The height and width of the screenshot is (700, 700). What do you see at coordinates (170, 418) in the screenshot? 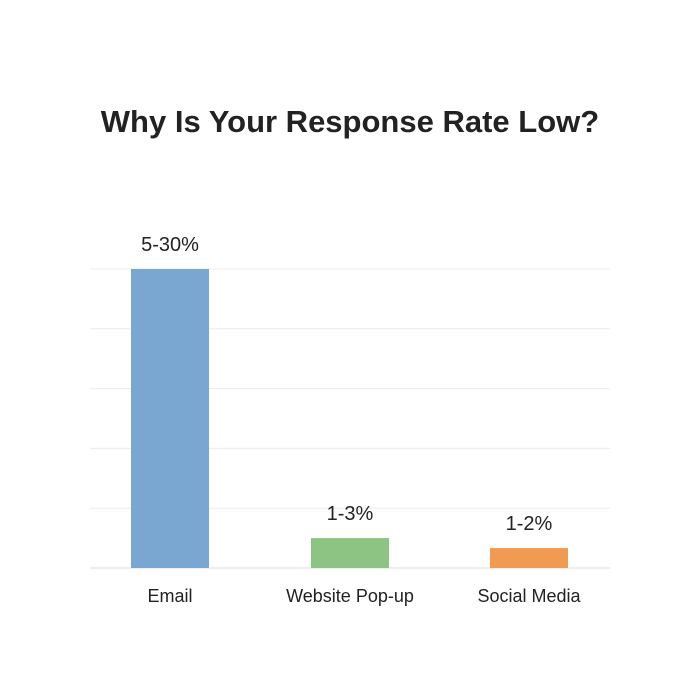
I see `bar-email` at bounding box center [170, 418].